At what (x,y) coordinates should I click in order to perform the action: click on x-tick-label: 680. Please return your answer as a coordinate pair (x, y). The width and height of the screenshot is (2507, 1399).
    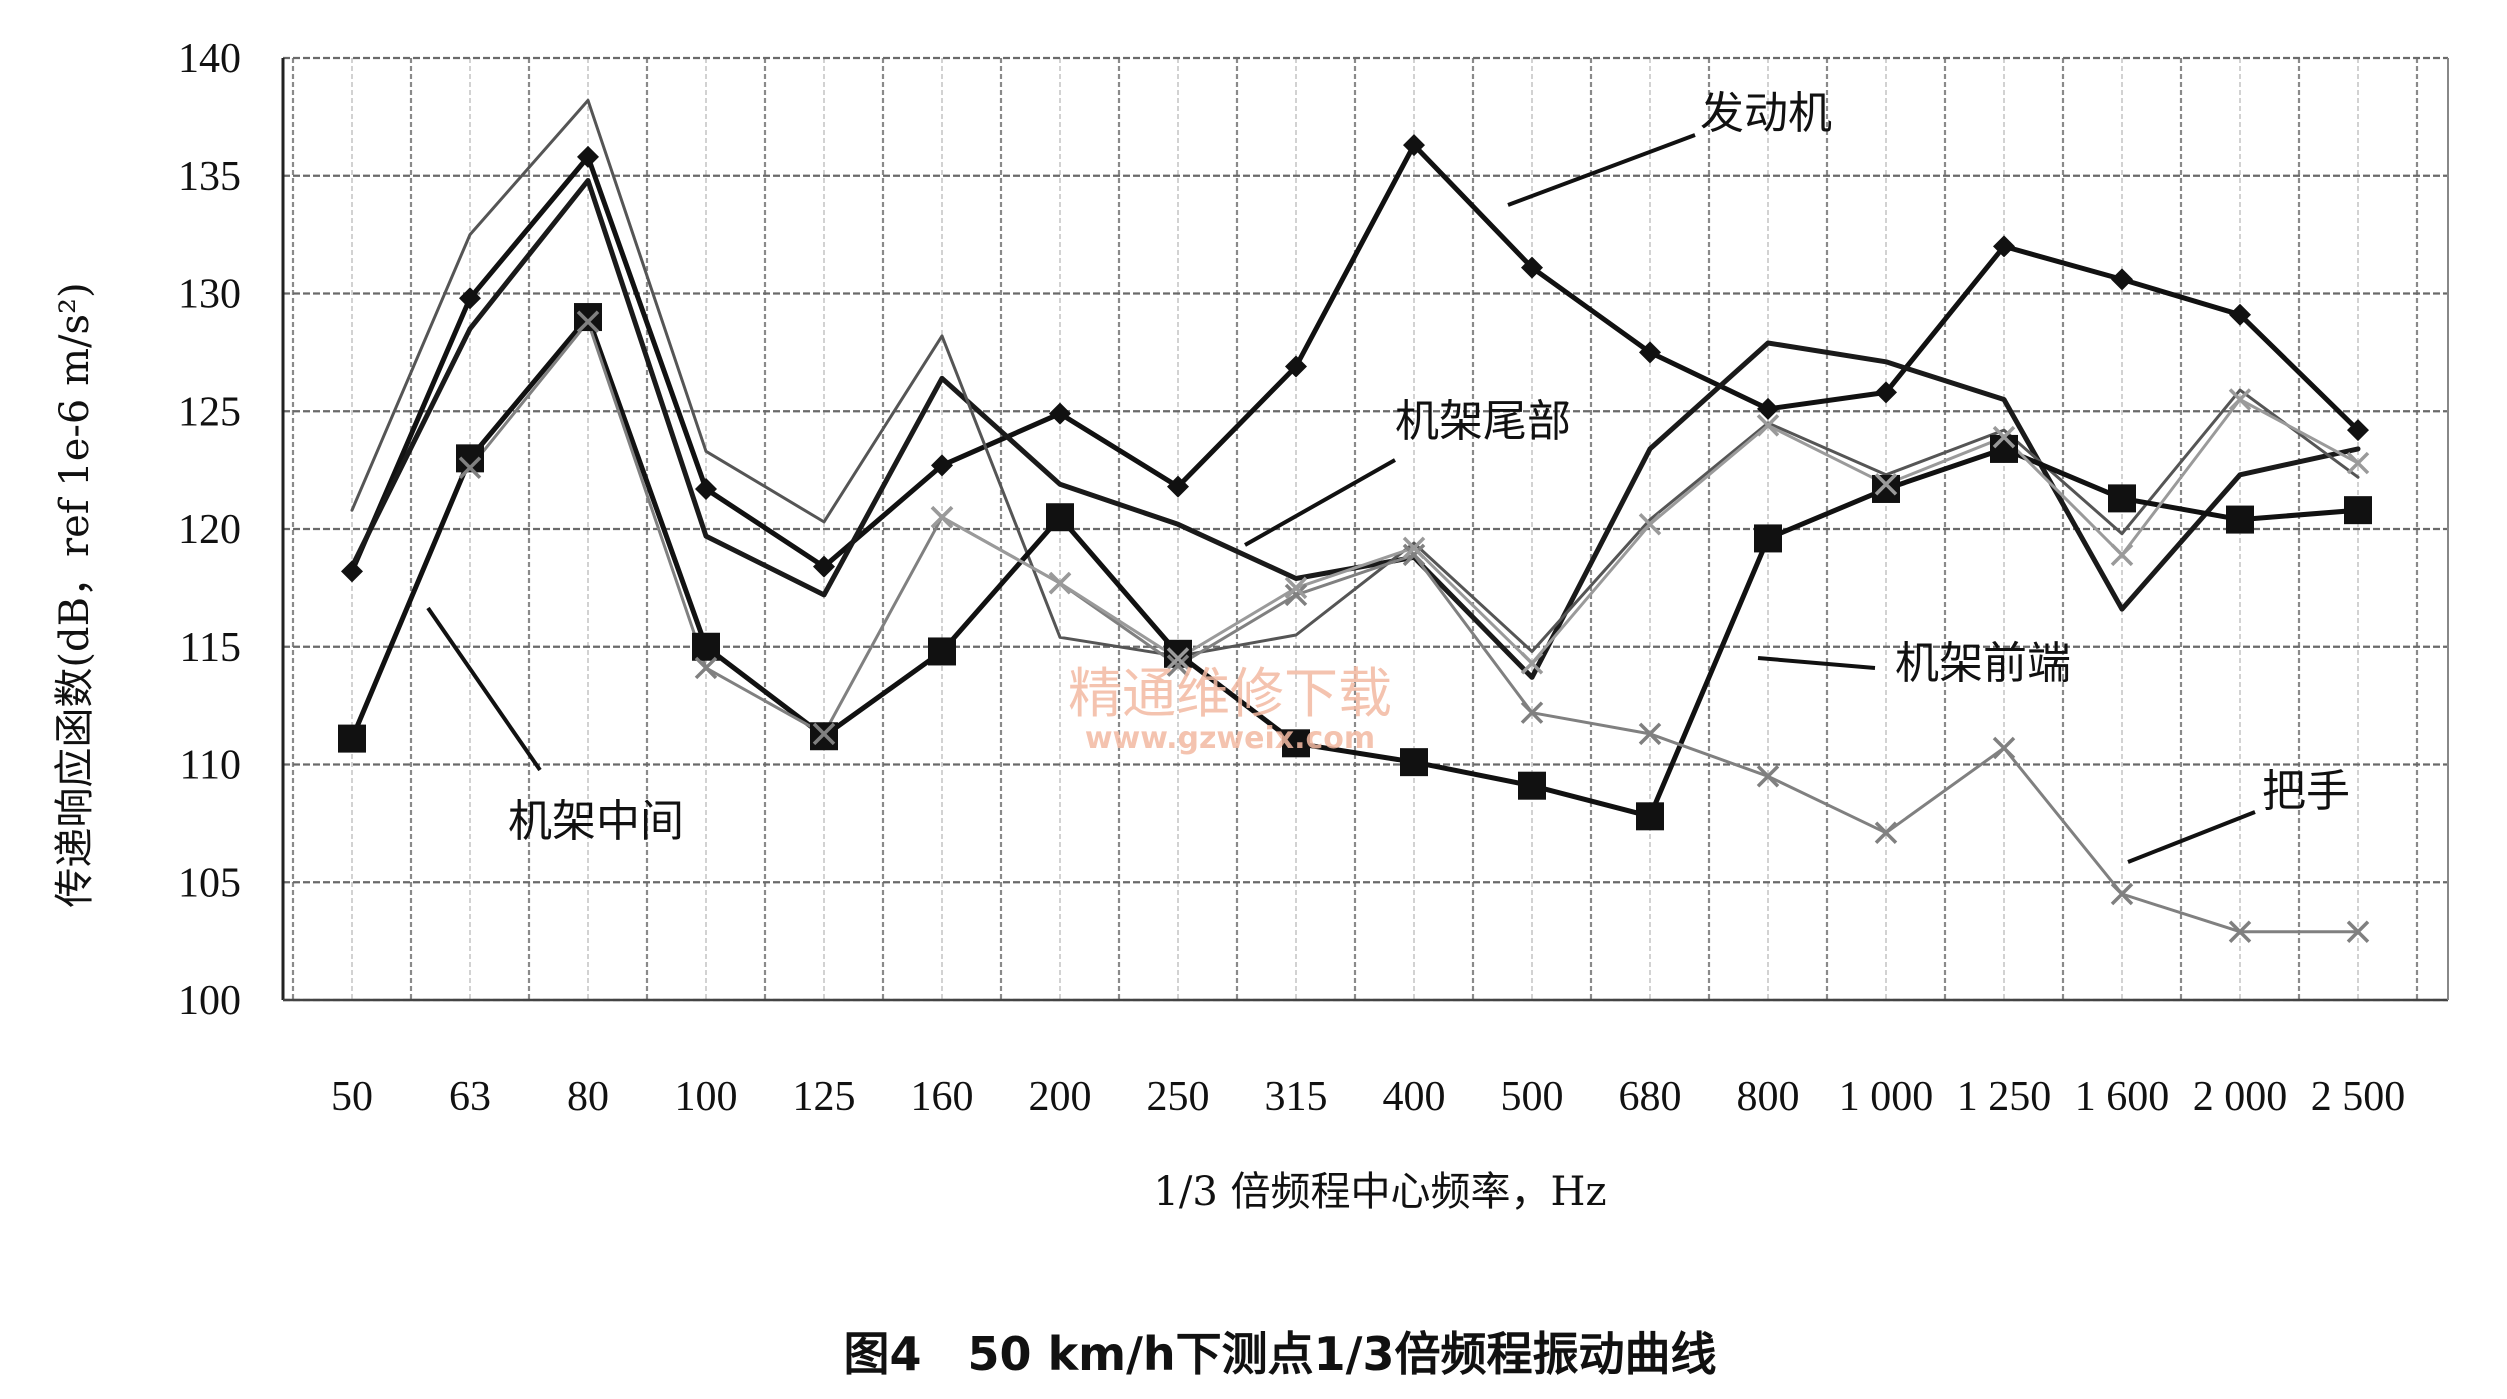
    Looking at the image, I should click on (1650, 1097).